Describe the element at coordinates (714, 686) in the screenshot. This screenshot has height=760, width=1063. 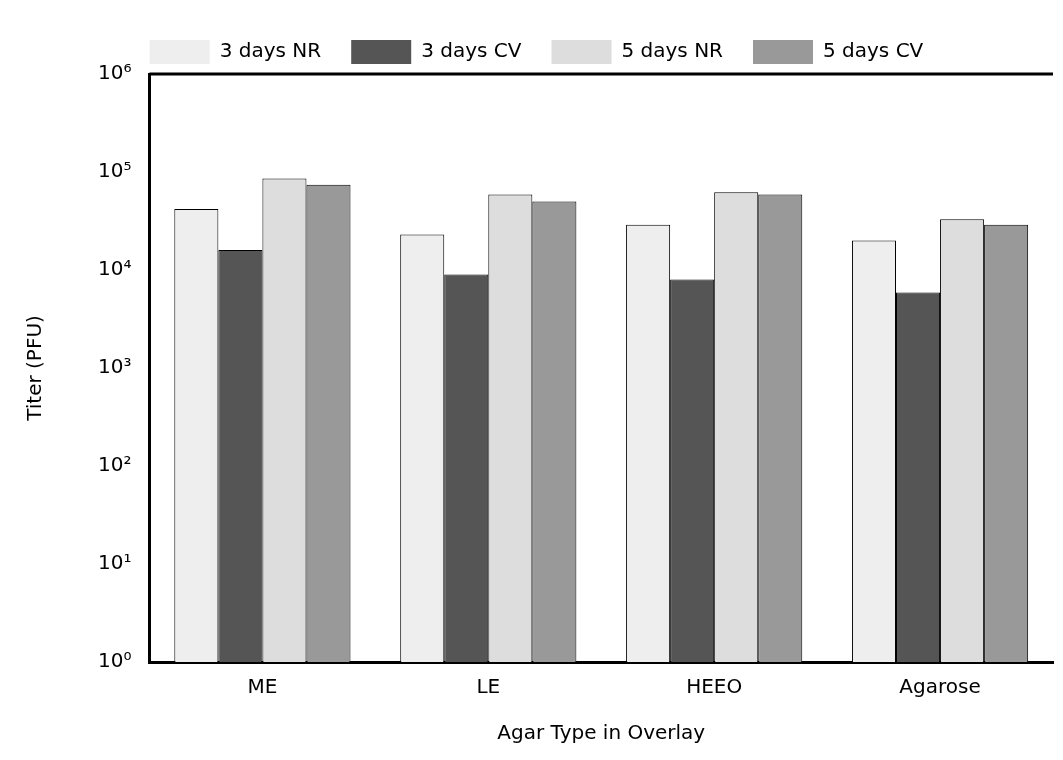
I see `x-tick-label: HEEO` at that location.